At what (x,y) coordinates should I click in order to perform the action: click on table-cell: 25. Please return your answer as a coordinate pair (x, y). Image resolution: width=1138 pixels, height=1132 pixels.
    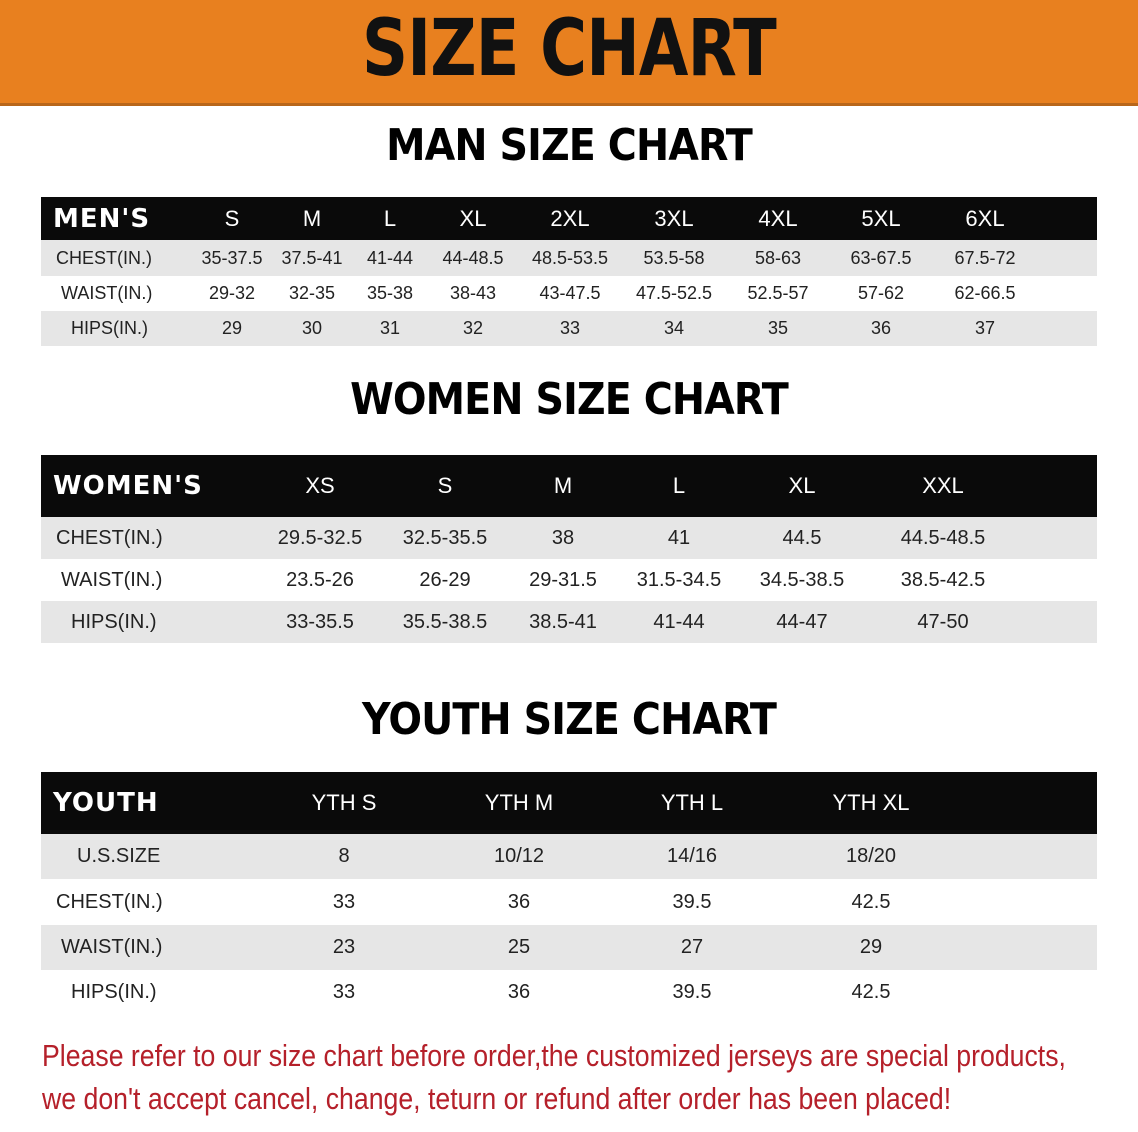
    Looking at the image, I should click on (519, 947).